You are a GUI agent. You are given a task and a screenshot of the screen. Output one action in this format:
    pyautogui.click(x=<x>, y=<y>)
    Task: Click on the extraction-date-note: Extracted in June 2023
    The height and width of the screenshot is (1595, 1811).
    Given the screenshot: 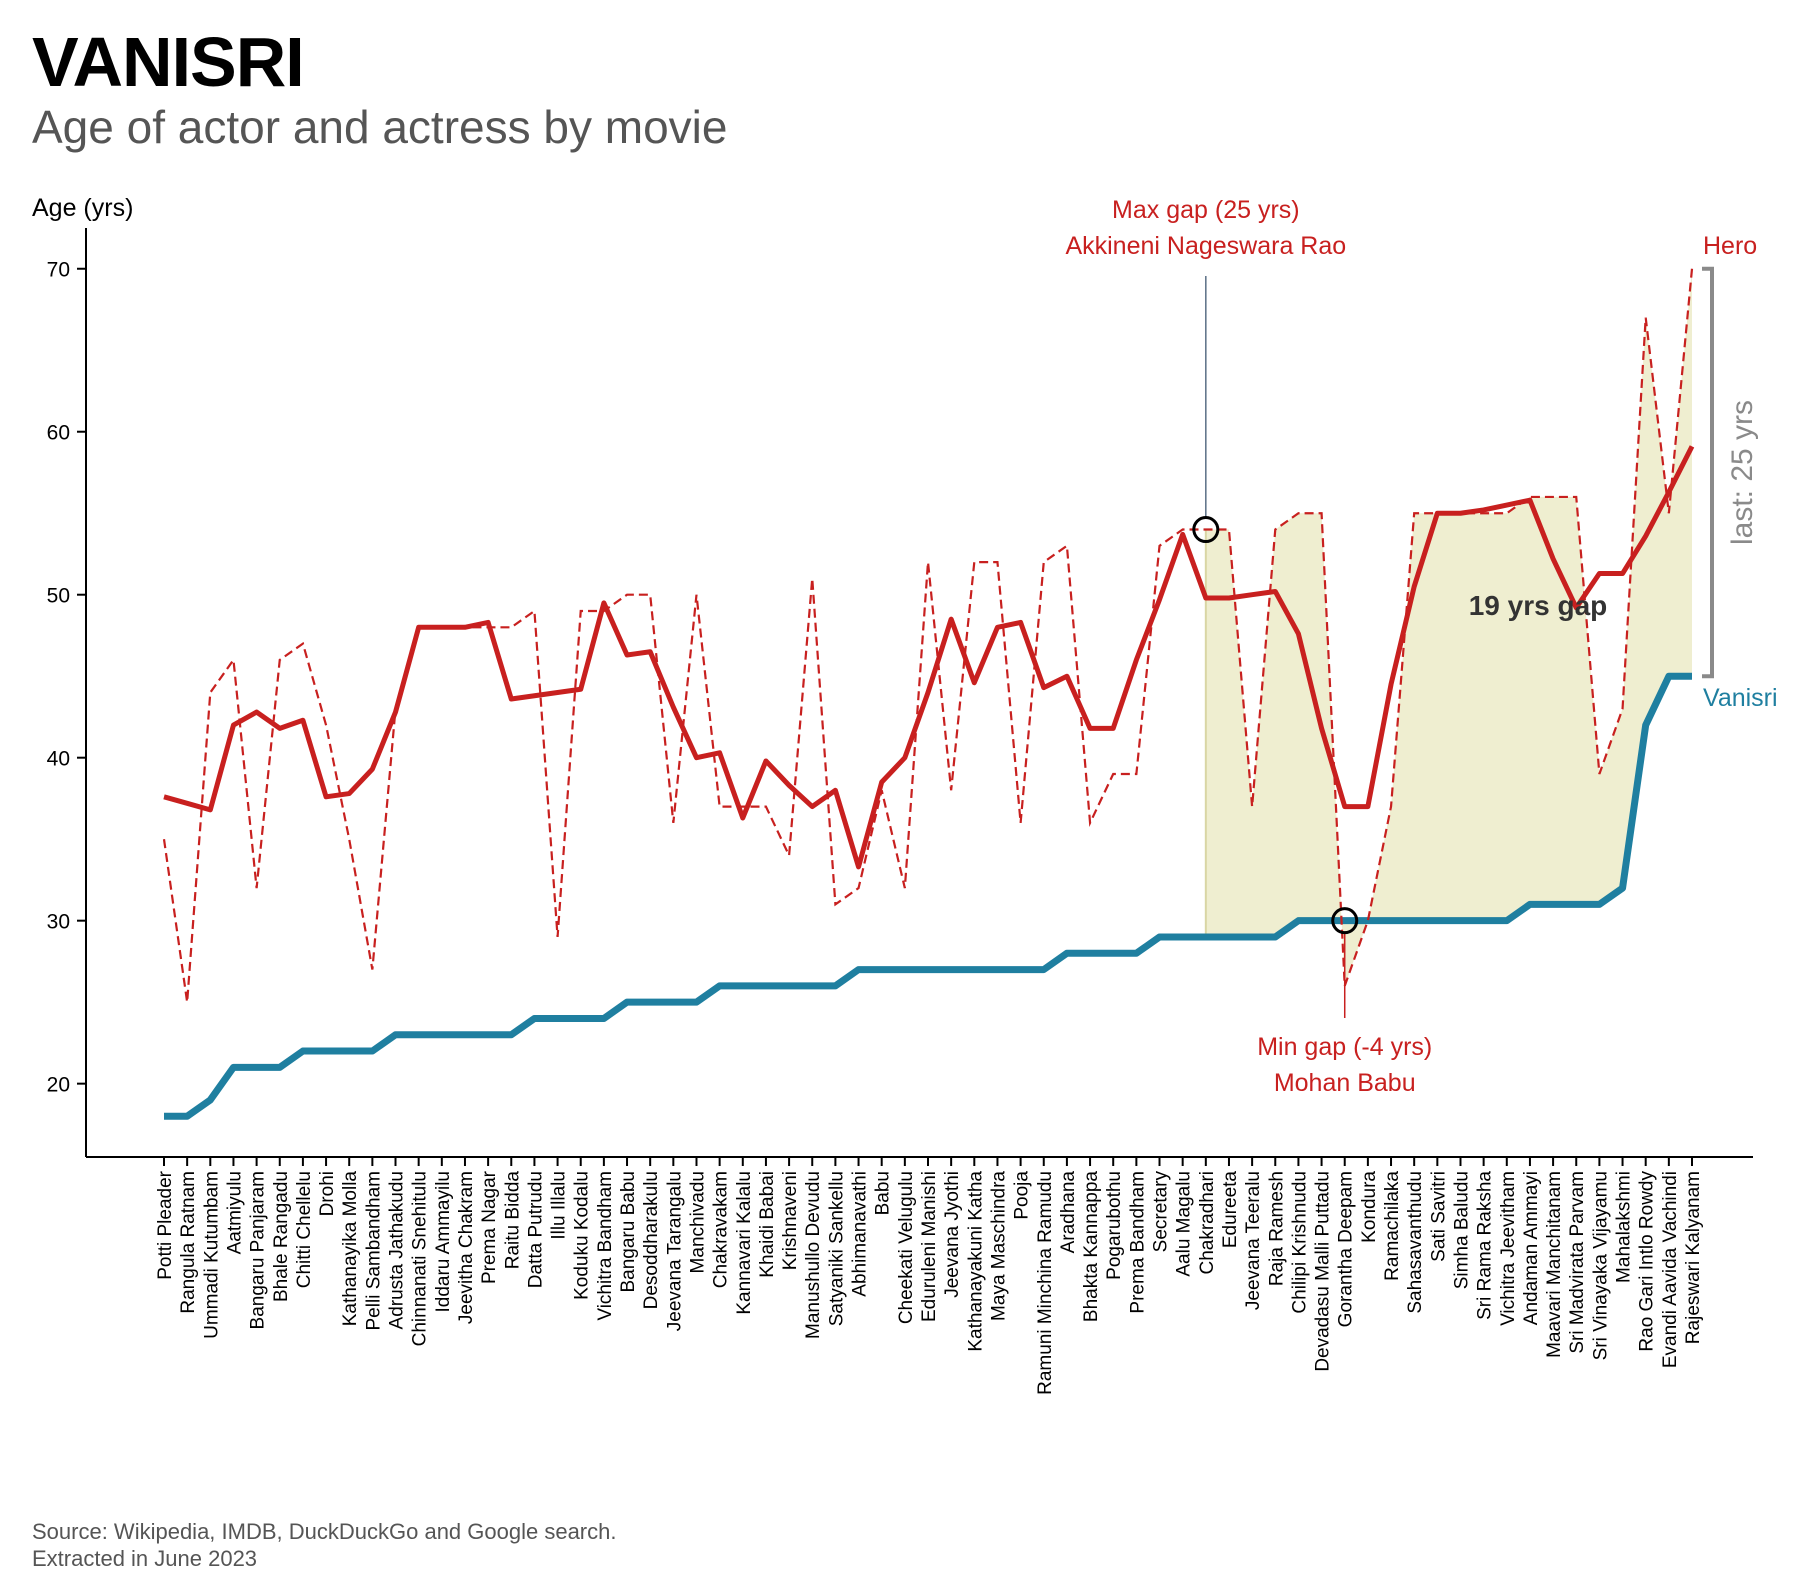 What is the action you would take?
    pyautogui.click(x=145, y=1558)
    